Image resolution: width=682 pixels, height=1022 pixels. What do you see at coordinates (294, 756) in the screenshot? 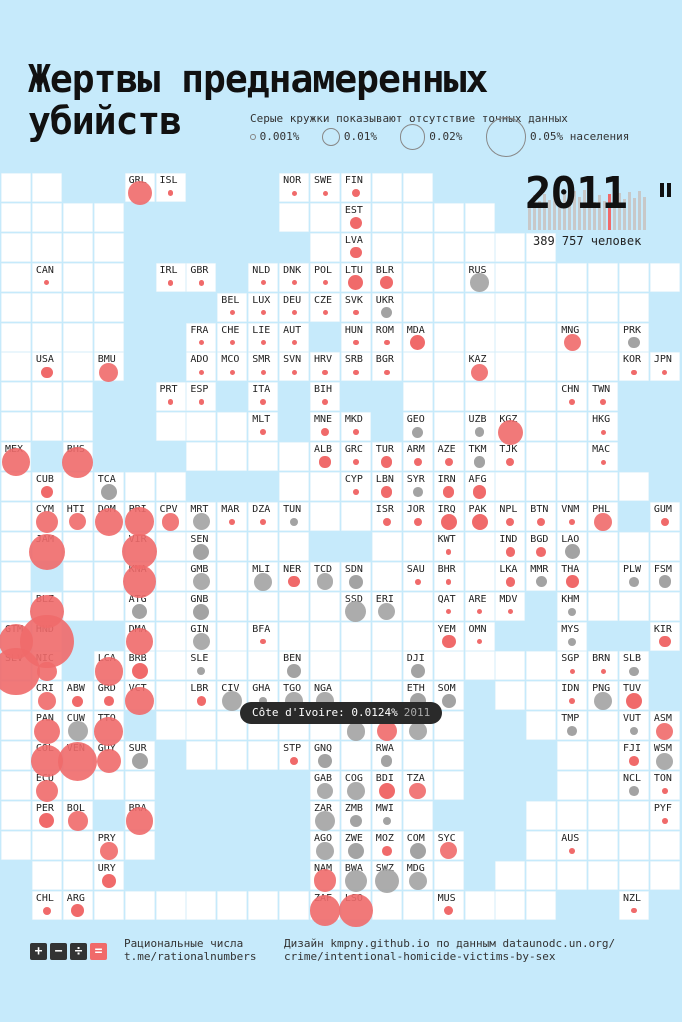
I see `country-cell-stp` at bounding box center [294, 756].